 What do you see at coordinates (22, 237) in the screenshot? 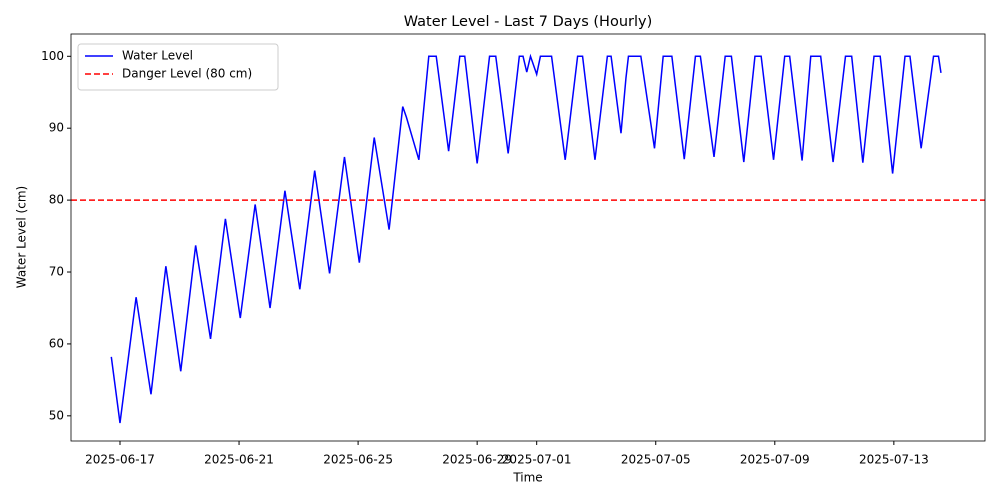
I see `y-axis-label: Water Level (cm)` at bounding box center [22, 237].